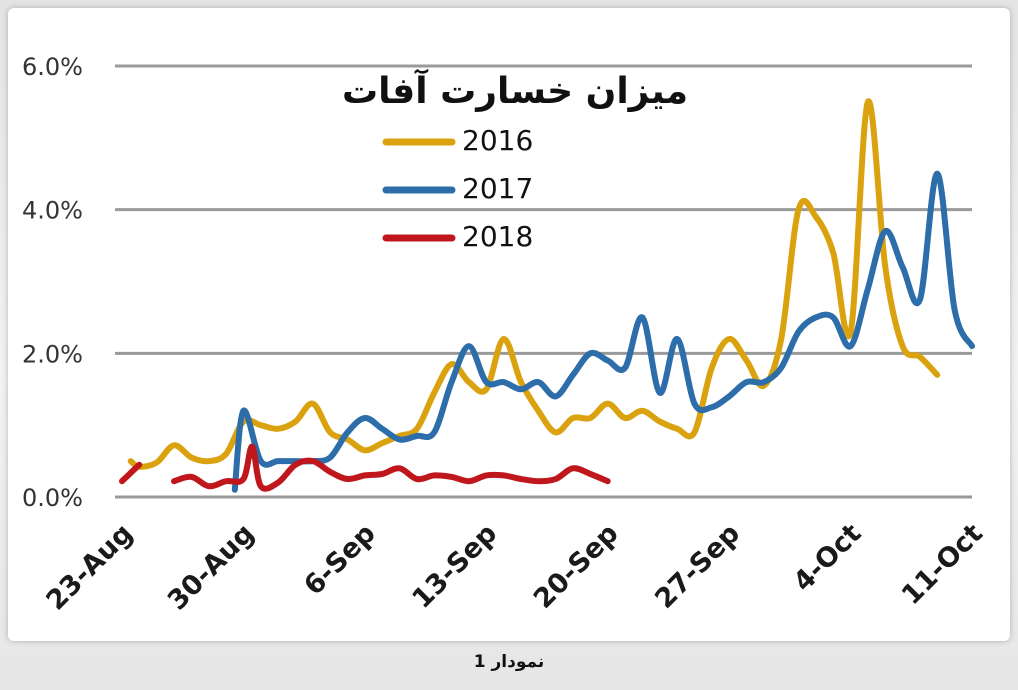 The height and width of the screenshot is (690, 1018). I want to click on figure-caption: نمودار 1, so click(509, 662).